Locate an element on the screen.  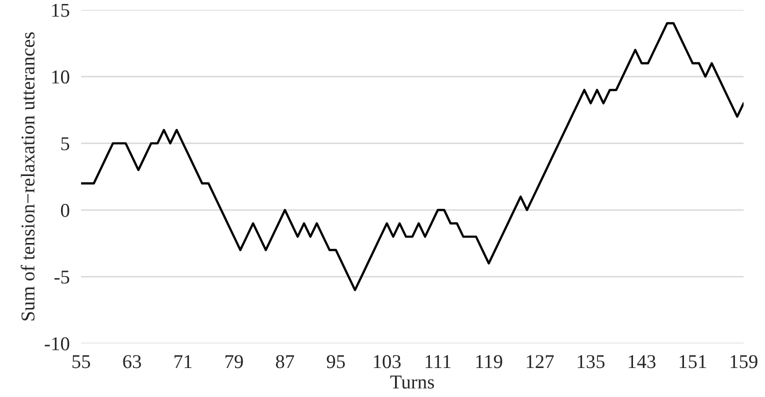
x-tick-label: 135 is located at coordinates (591, 361).